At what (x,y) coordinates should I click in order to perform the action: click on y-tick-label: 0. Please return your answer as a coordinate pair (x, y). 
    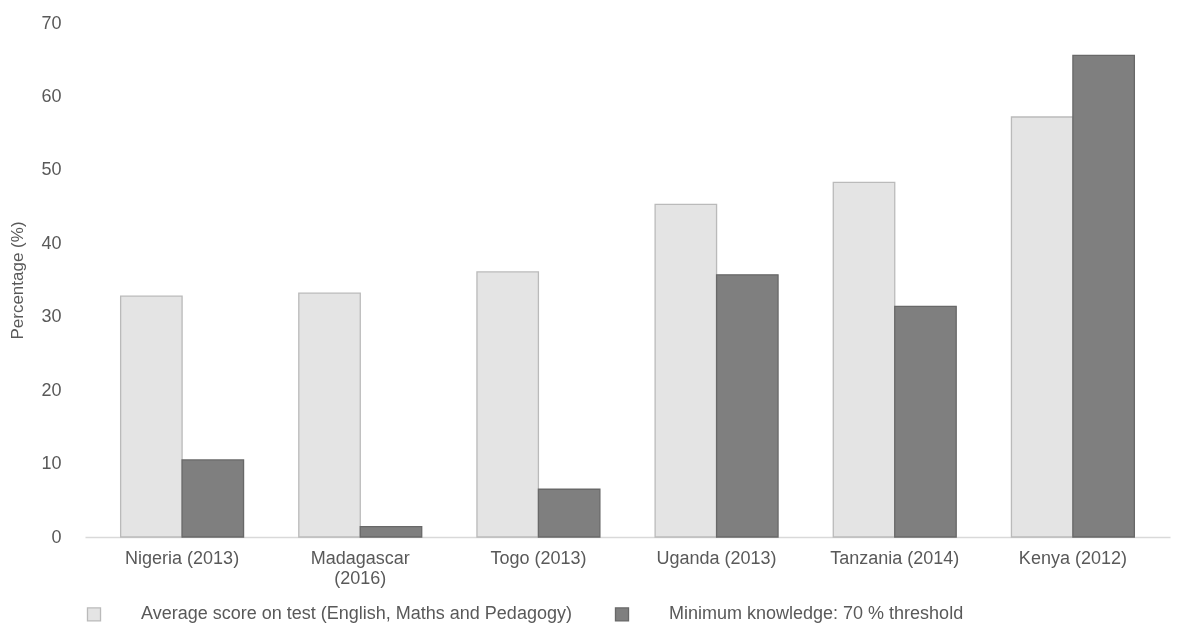
    Looking at the image, I should click on (56, 536).